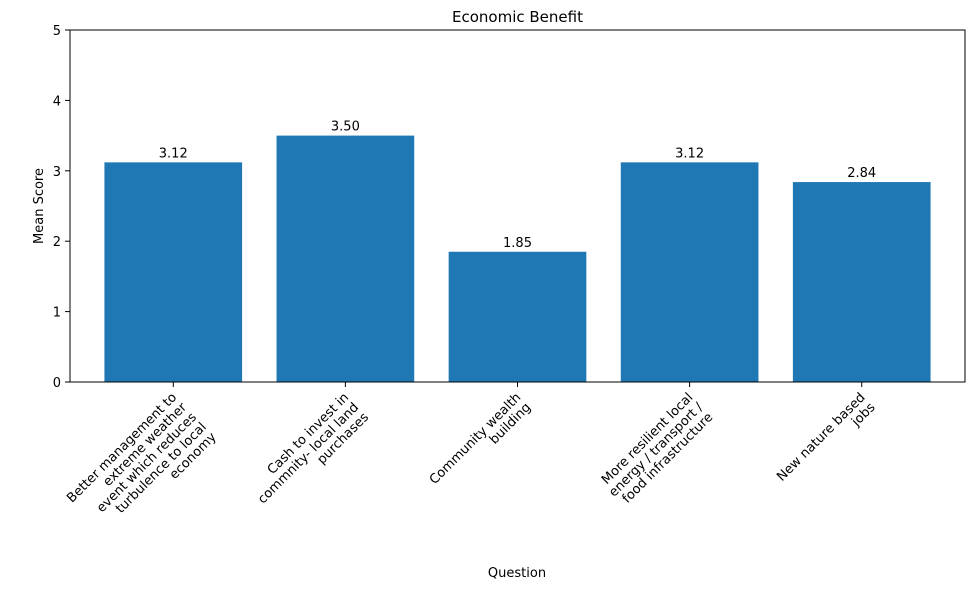 The image size is (975, 590). What do you see at coordinates (61, 207) in the screenshot?
I see `y-axis: 0 1 2 3 4 5` at bounding box center [61, 207].